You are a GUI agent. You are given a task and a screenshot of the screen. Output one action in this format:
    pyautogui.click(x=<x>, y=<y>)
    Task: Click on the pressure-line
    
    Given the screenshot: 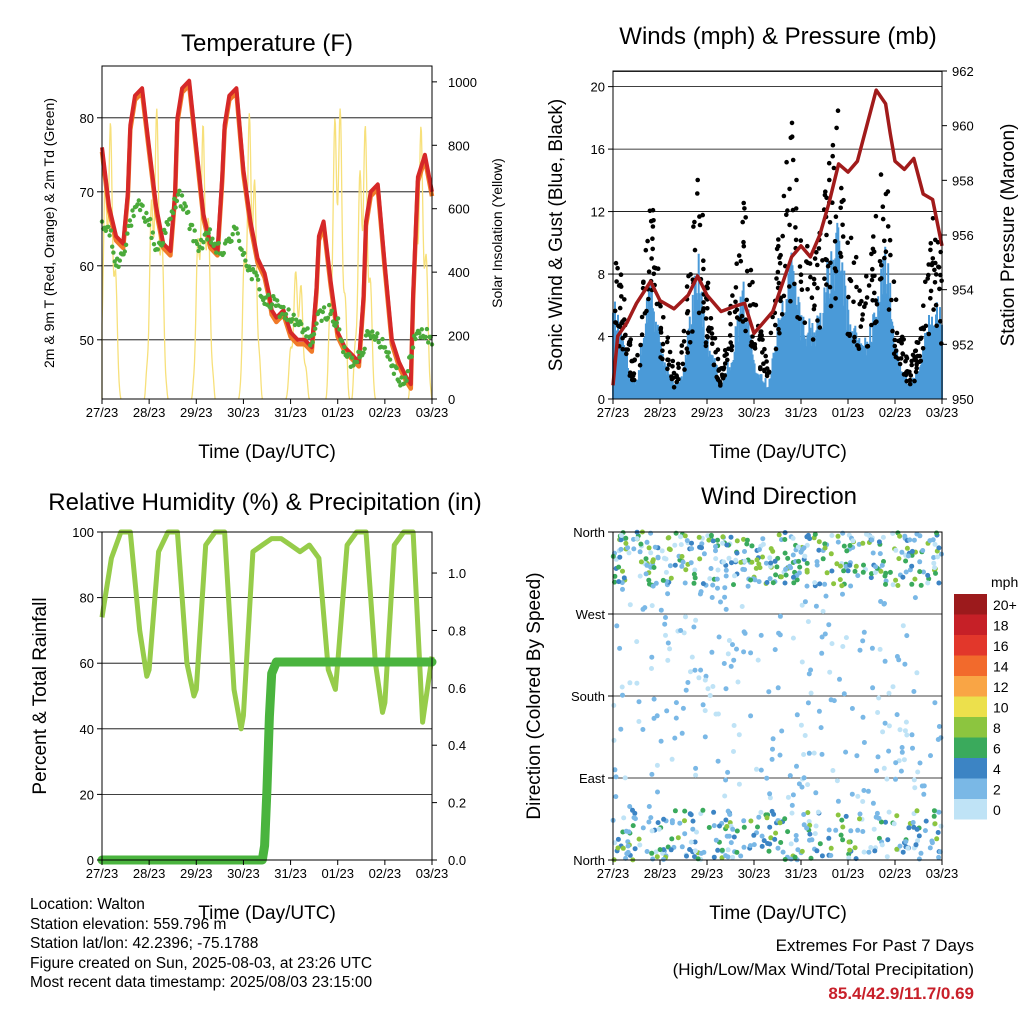 What is the action you would take?
    pyautogui.click(x=777, y=237)
    